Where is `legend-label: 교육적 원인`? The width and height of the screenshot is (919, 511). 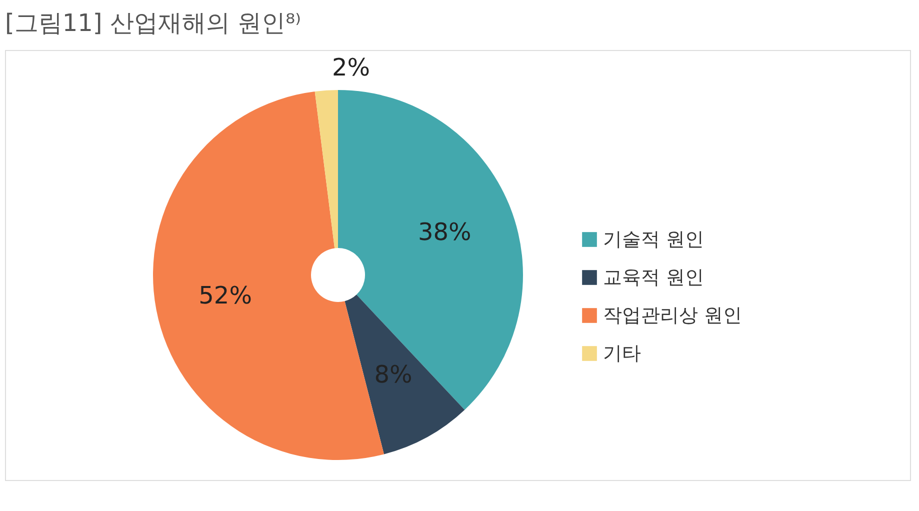
legend-label: 교육적 원인 is located at coordinates (653, 277).